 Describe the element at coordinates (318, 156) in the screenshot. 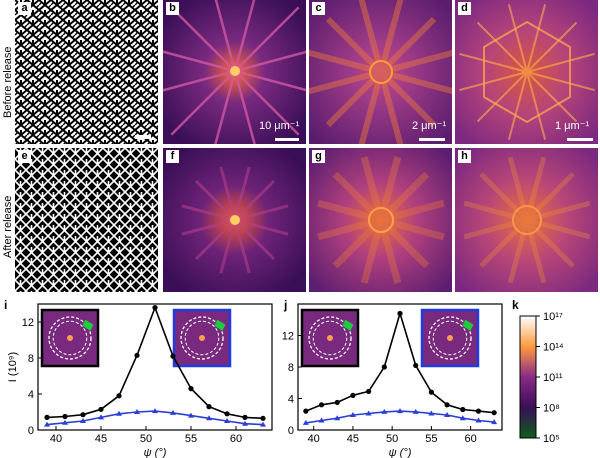

I see `panel-label-g: g` at that location.